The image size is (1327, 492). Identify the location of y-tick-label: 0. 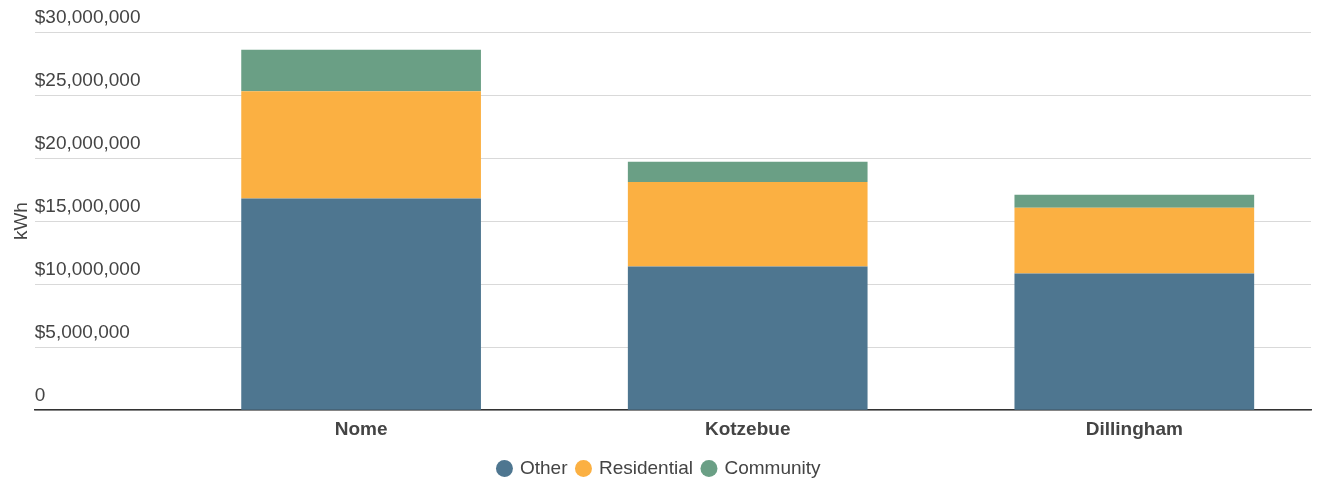
(40, 395).